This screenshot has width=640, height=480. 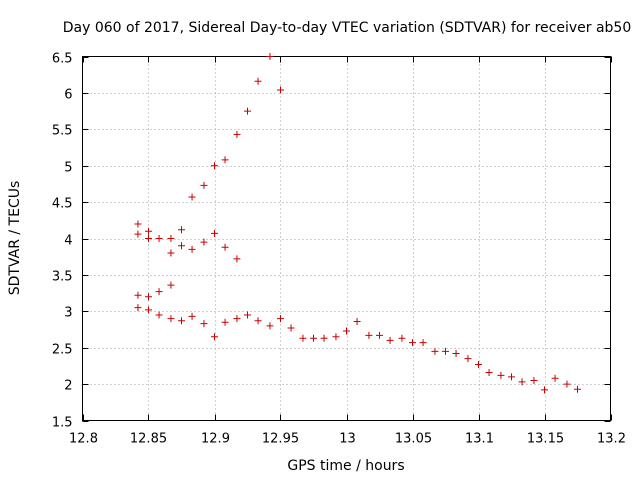 What do you see at coordinates (215, 439) in the screenshot?
I see `x-tick-label: 12.9` at bounding box center [215, 439].